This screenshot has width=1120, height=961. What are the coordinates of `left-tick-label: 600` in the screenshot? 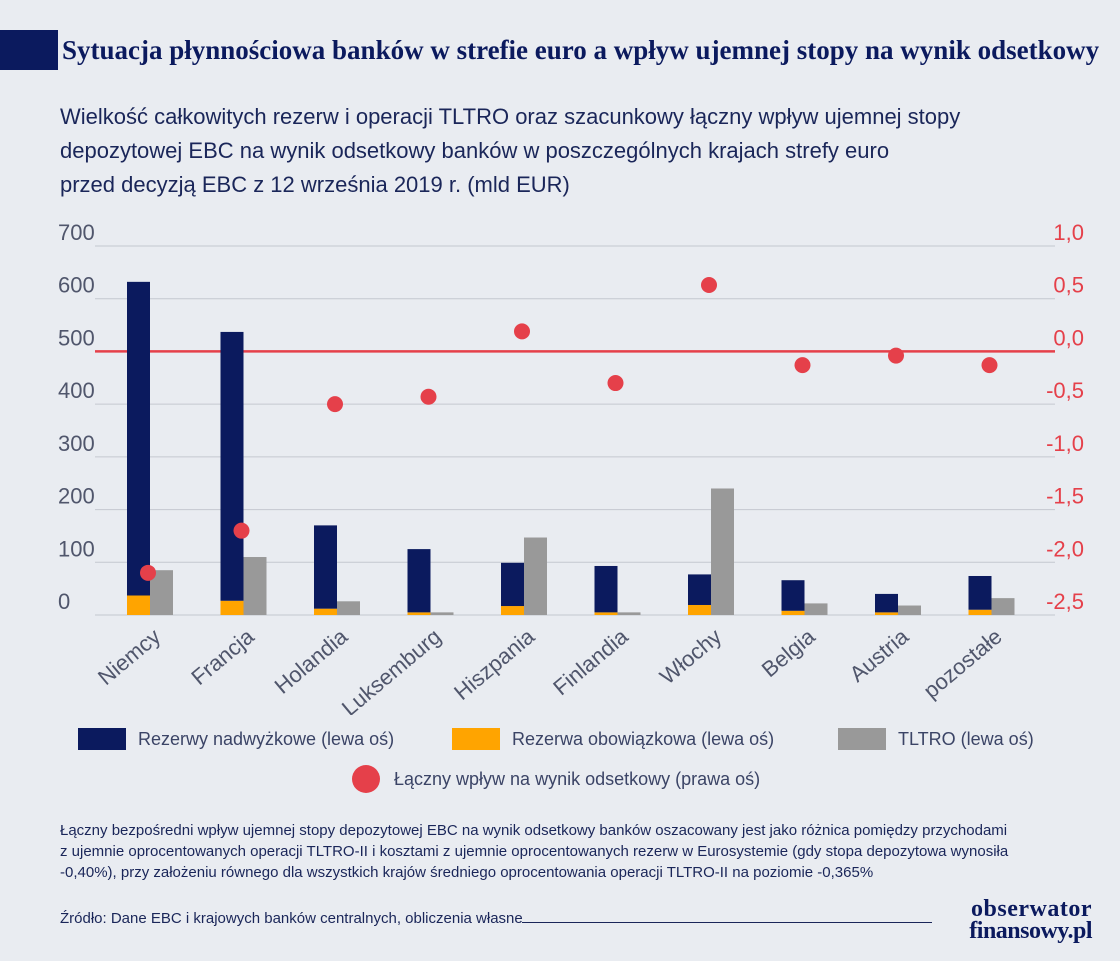 It's located at (76, 285).